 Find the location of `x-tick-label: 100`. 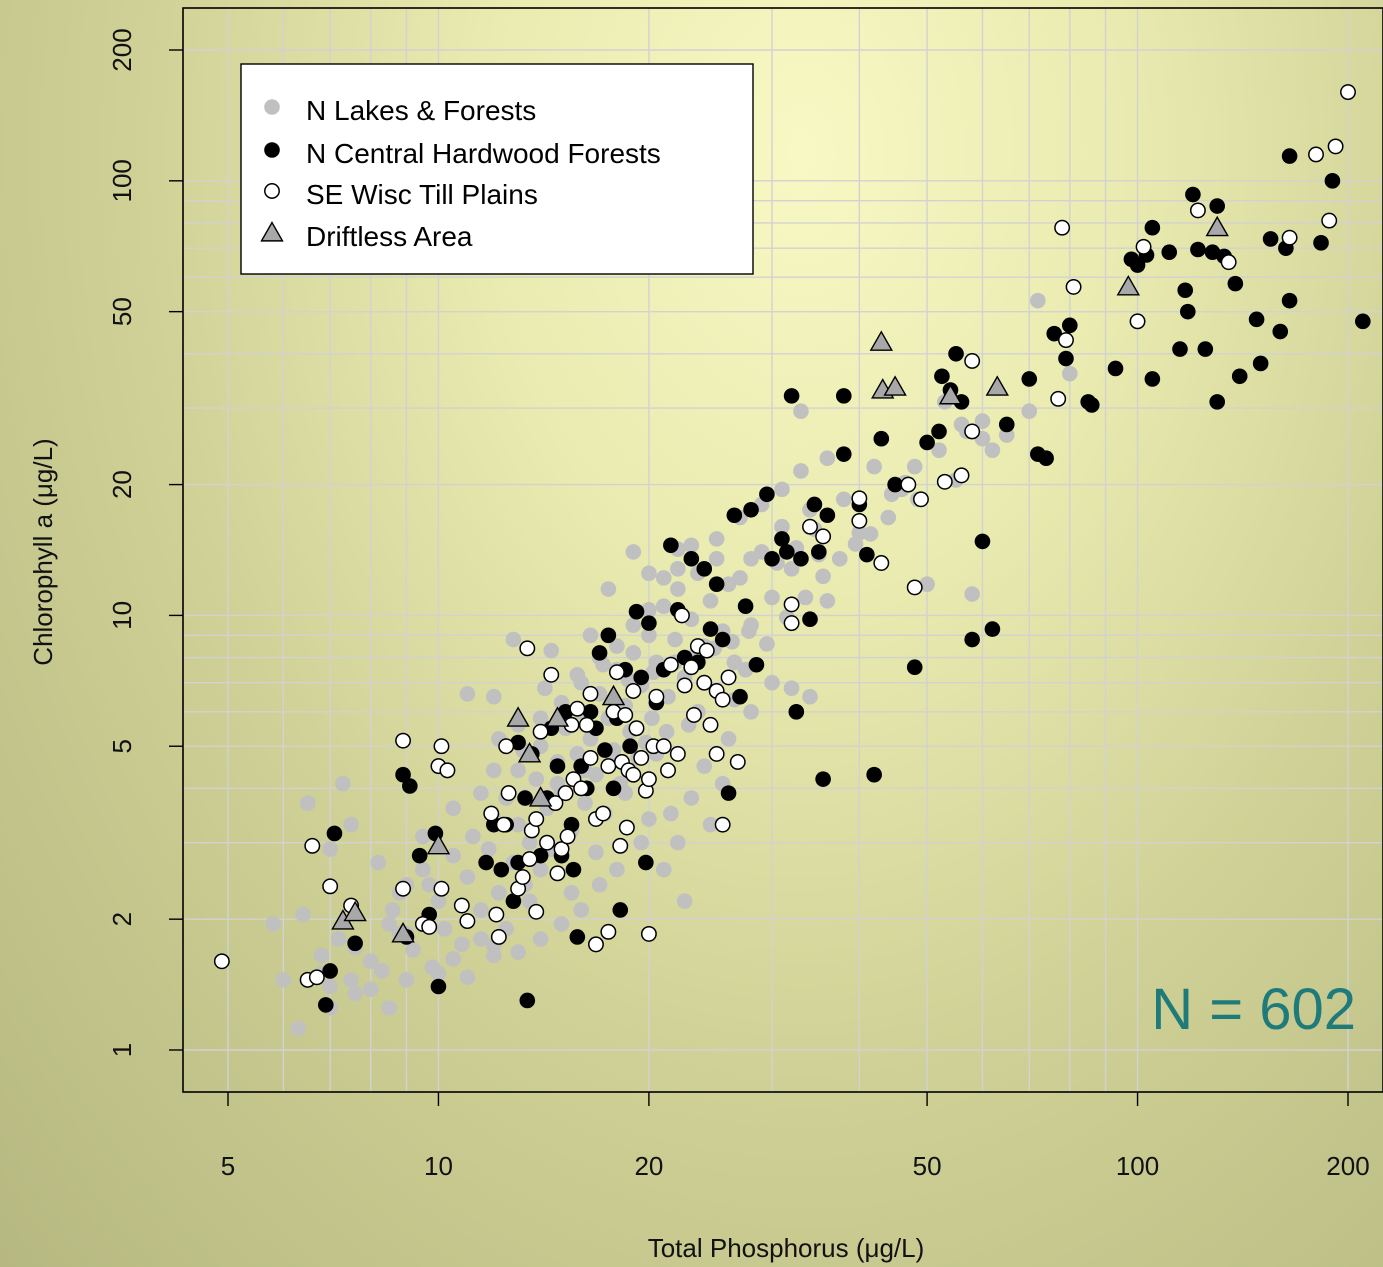

x-tick-label: 100 is located at coordinates (1137, 1166).